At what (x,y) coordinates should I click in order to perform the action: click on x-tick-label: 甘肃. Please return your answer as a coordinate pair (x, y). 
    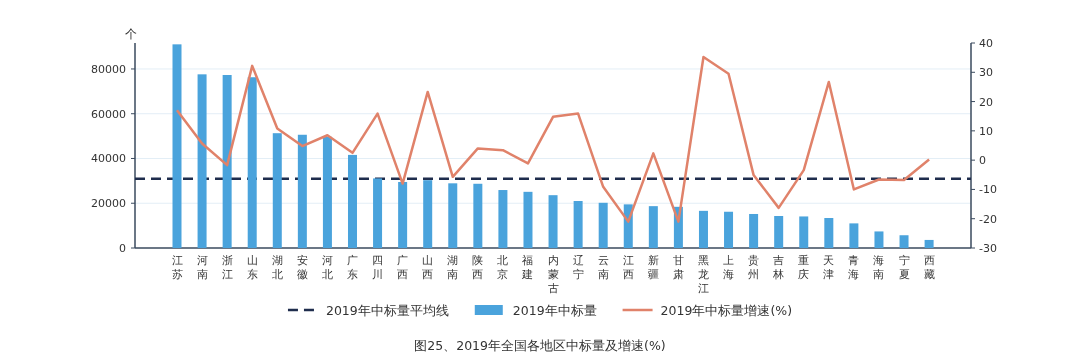
    Looking at the image, I should click on (678, 267).